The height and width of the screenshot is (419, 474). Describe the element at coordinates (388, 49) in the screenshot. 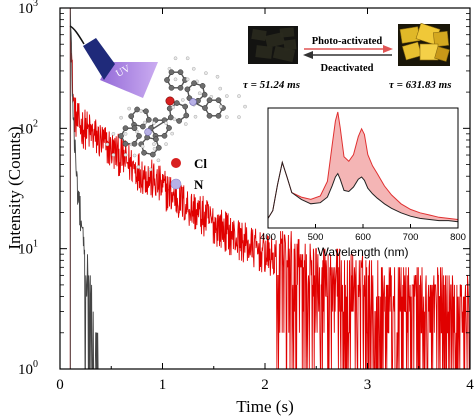

I see `forward-arrowhead` at that location.